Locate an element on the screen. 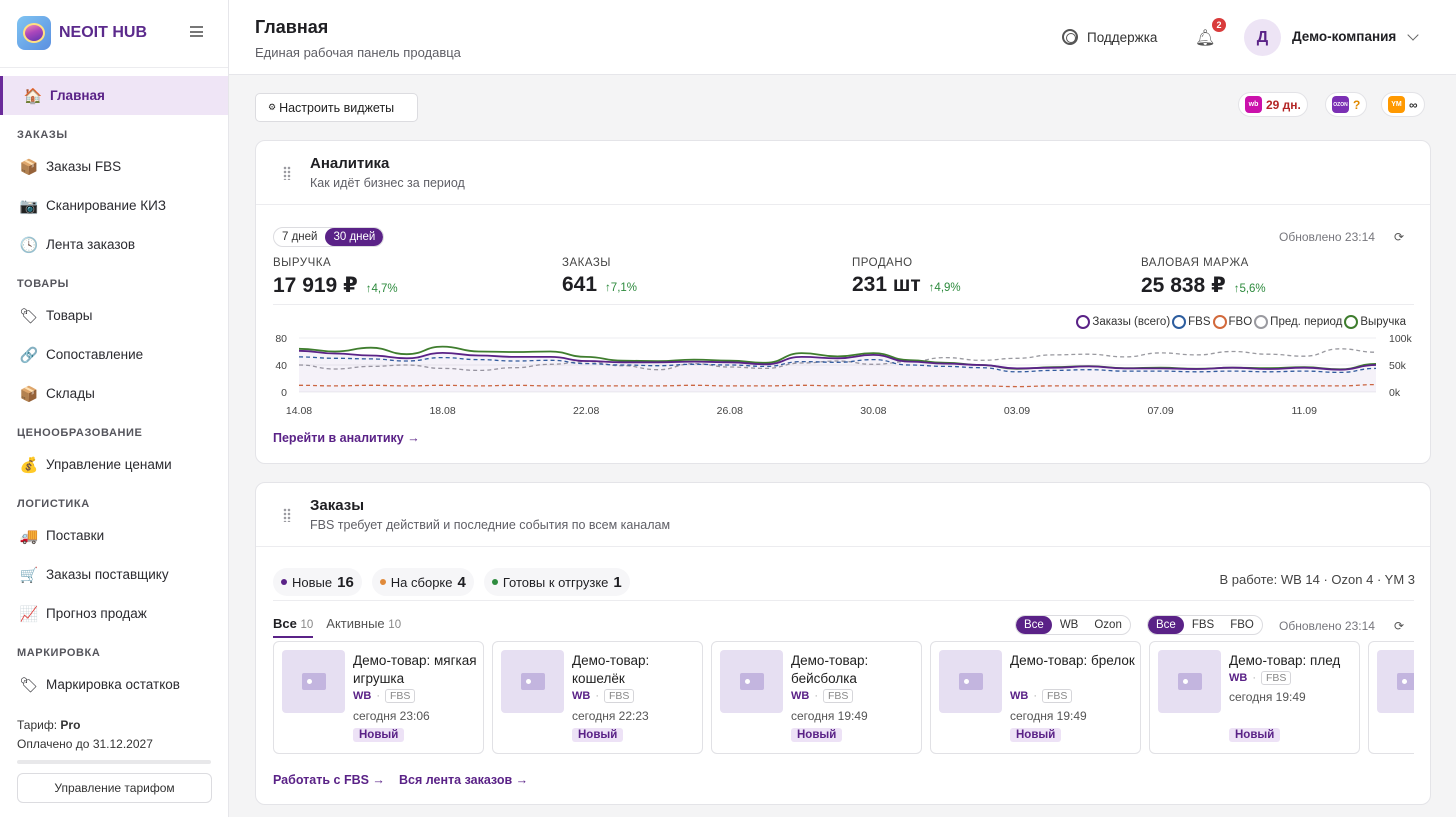 The width and height of the screenshot is (1456, 817). series-line is located at coordinates (837, 365).